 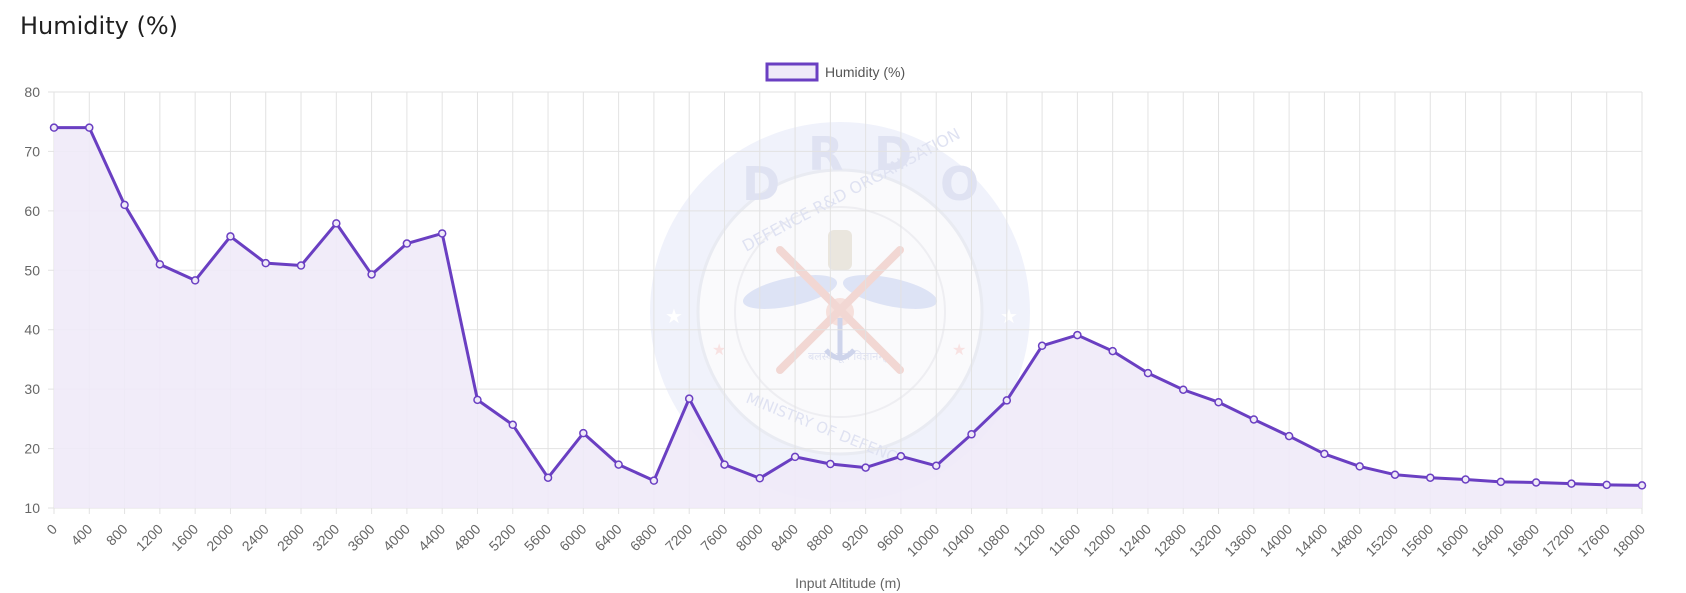 I want to click on x-tick-label: 11200, so click(x=1029, y=540).